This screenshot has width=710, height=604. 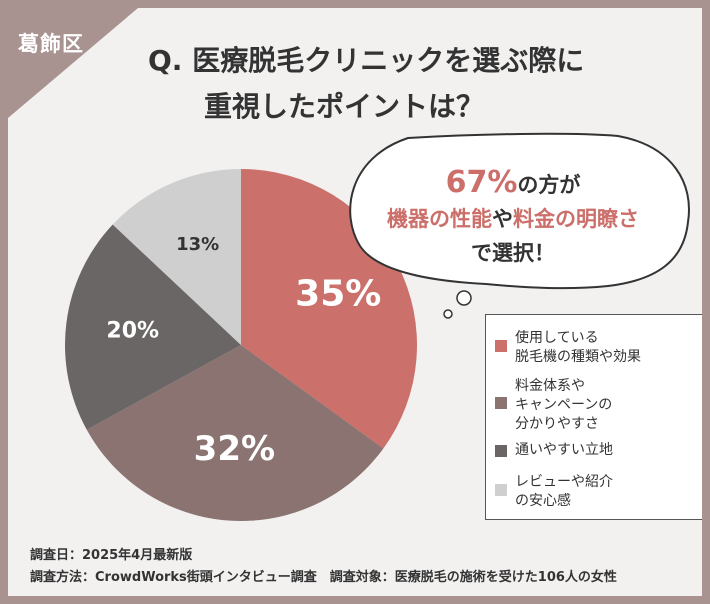 I want to click on legend-item: 使用している 脱毛機の種類や効果, so click(x=568, y=348).